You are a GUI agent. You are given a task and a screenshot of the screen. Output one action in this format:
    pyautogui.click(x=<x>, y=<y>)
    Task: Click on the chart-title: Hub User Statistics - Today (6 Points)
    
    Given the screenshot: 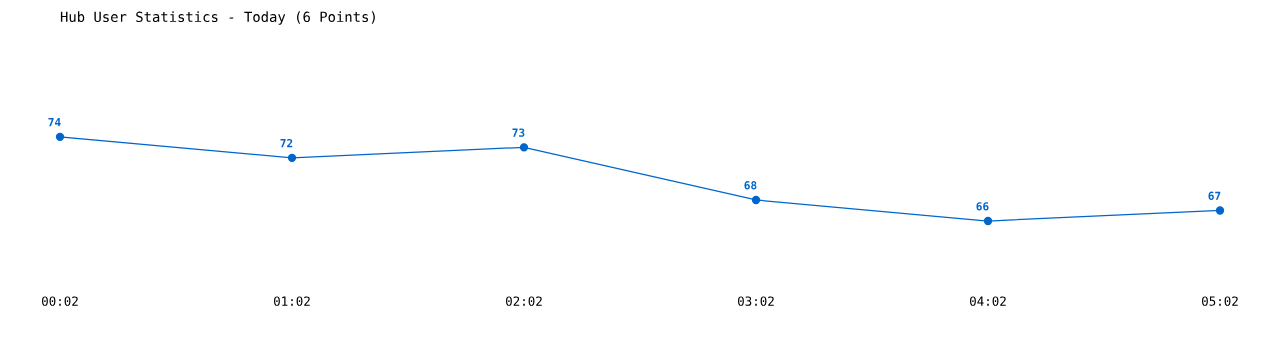 What is the action you would take?
    pyautogui.click(x=217, y=18)
    